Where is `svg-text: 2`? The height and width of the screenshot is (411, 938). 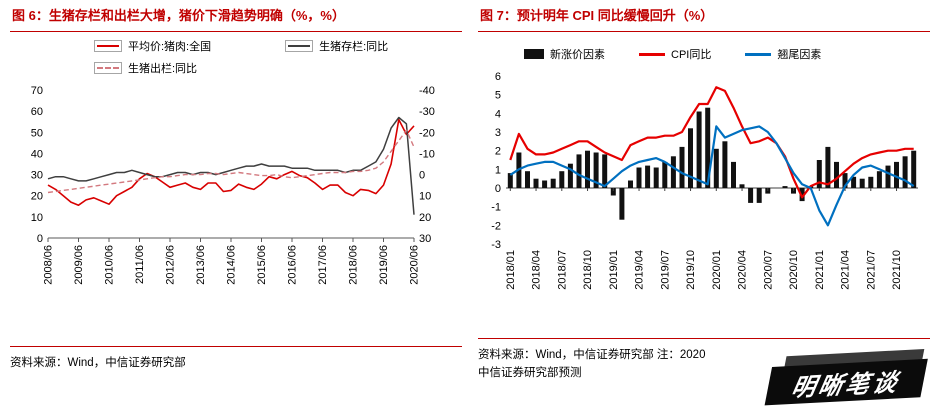
svg-text: 2 is located at coordinates (498, 152).